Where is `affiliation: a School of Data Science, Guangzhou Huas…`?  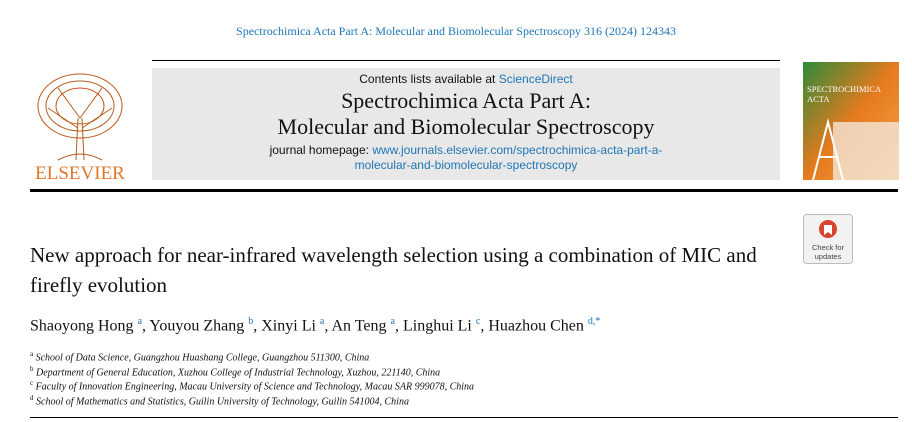
affiliation: a School of Data Science, Guangzhou Huas… is located at coordinates (199, 356).